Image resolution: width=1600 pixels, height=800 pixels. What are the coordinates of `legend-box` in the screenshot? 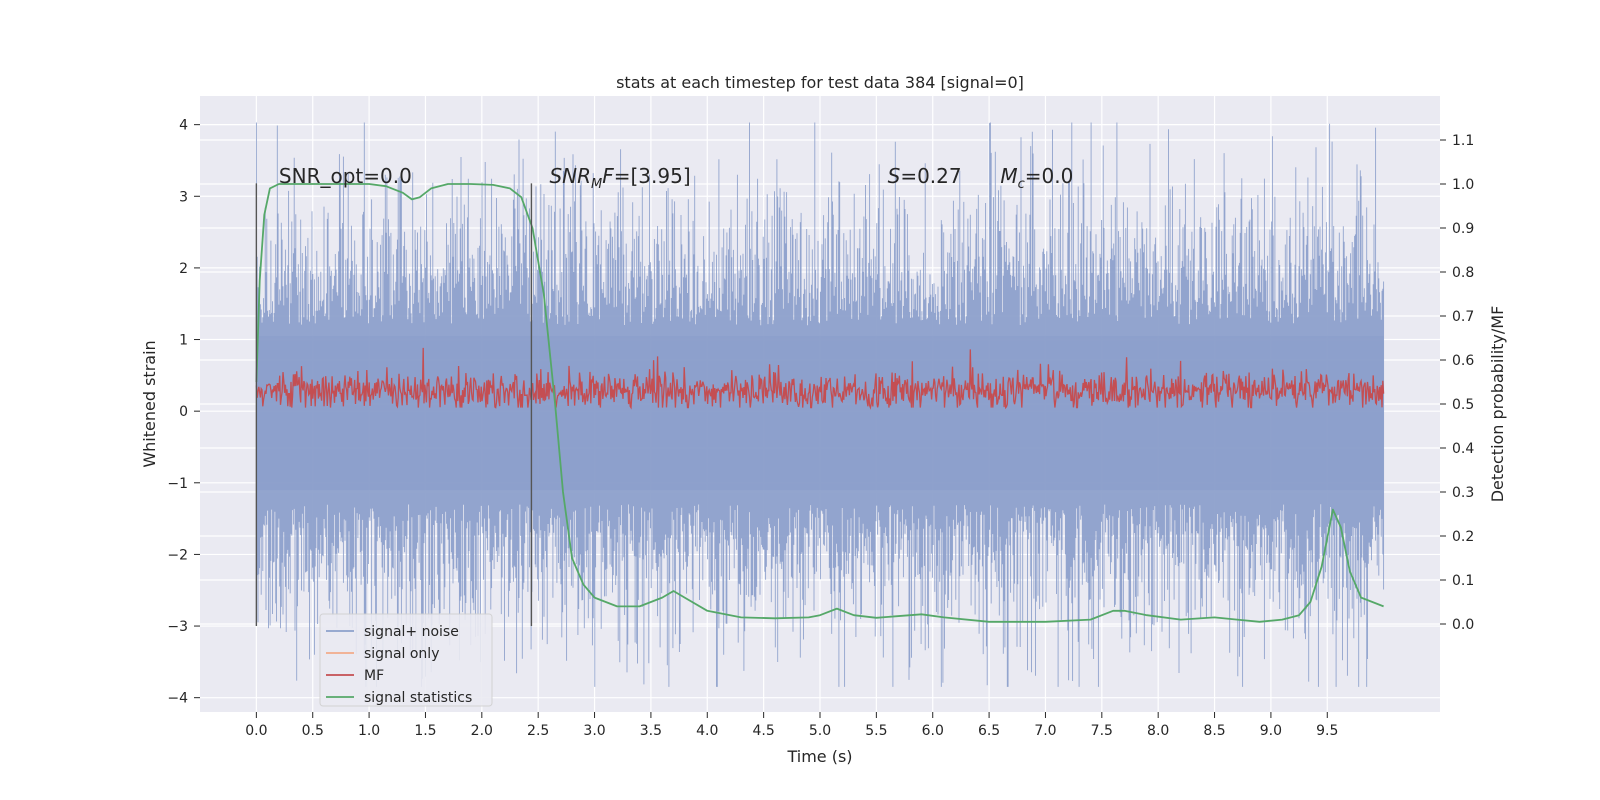 It's located at (406, 660).